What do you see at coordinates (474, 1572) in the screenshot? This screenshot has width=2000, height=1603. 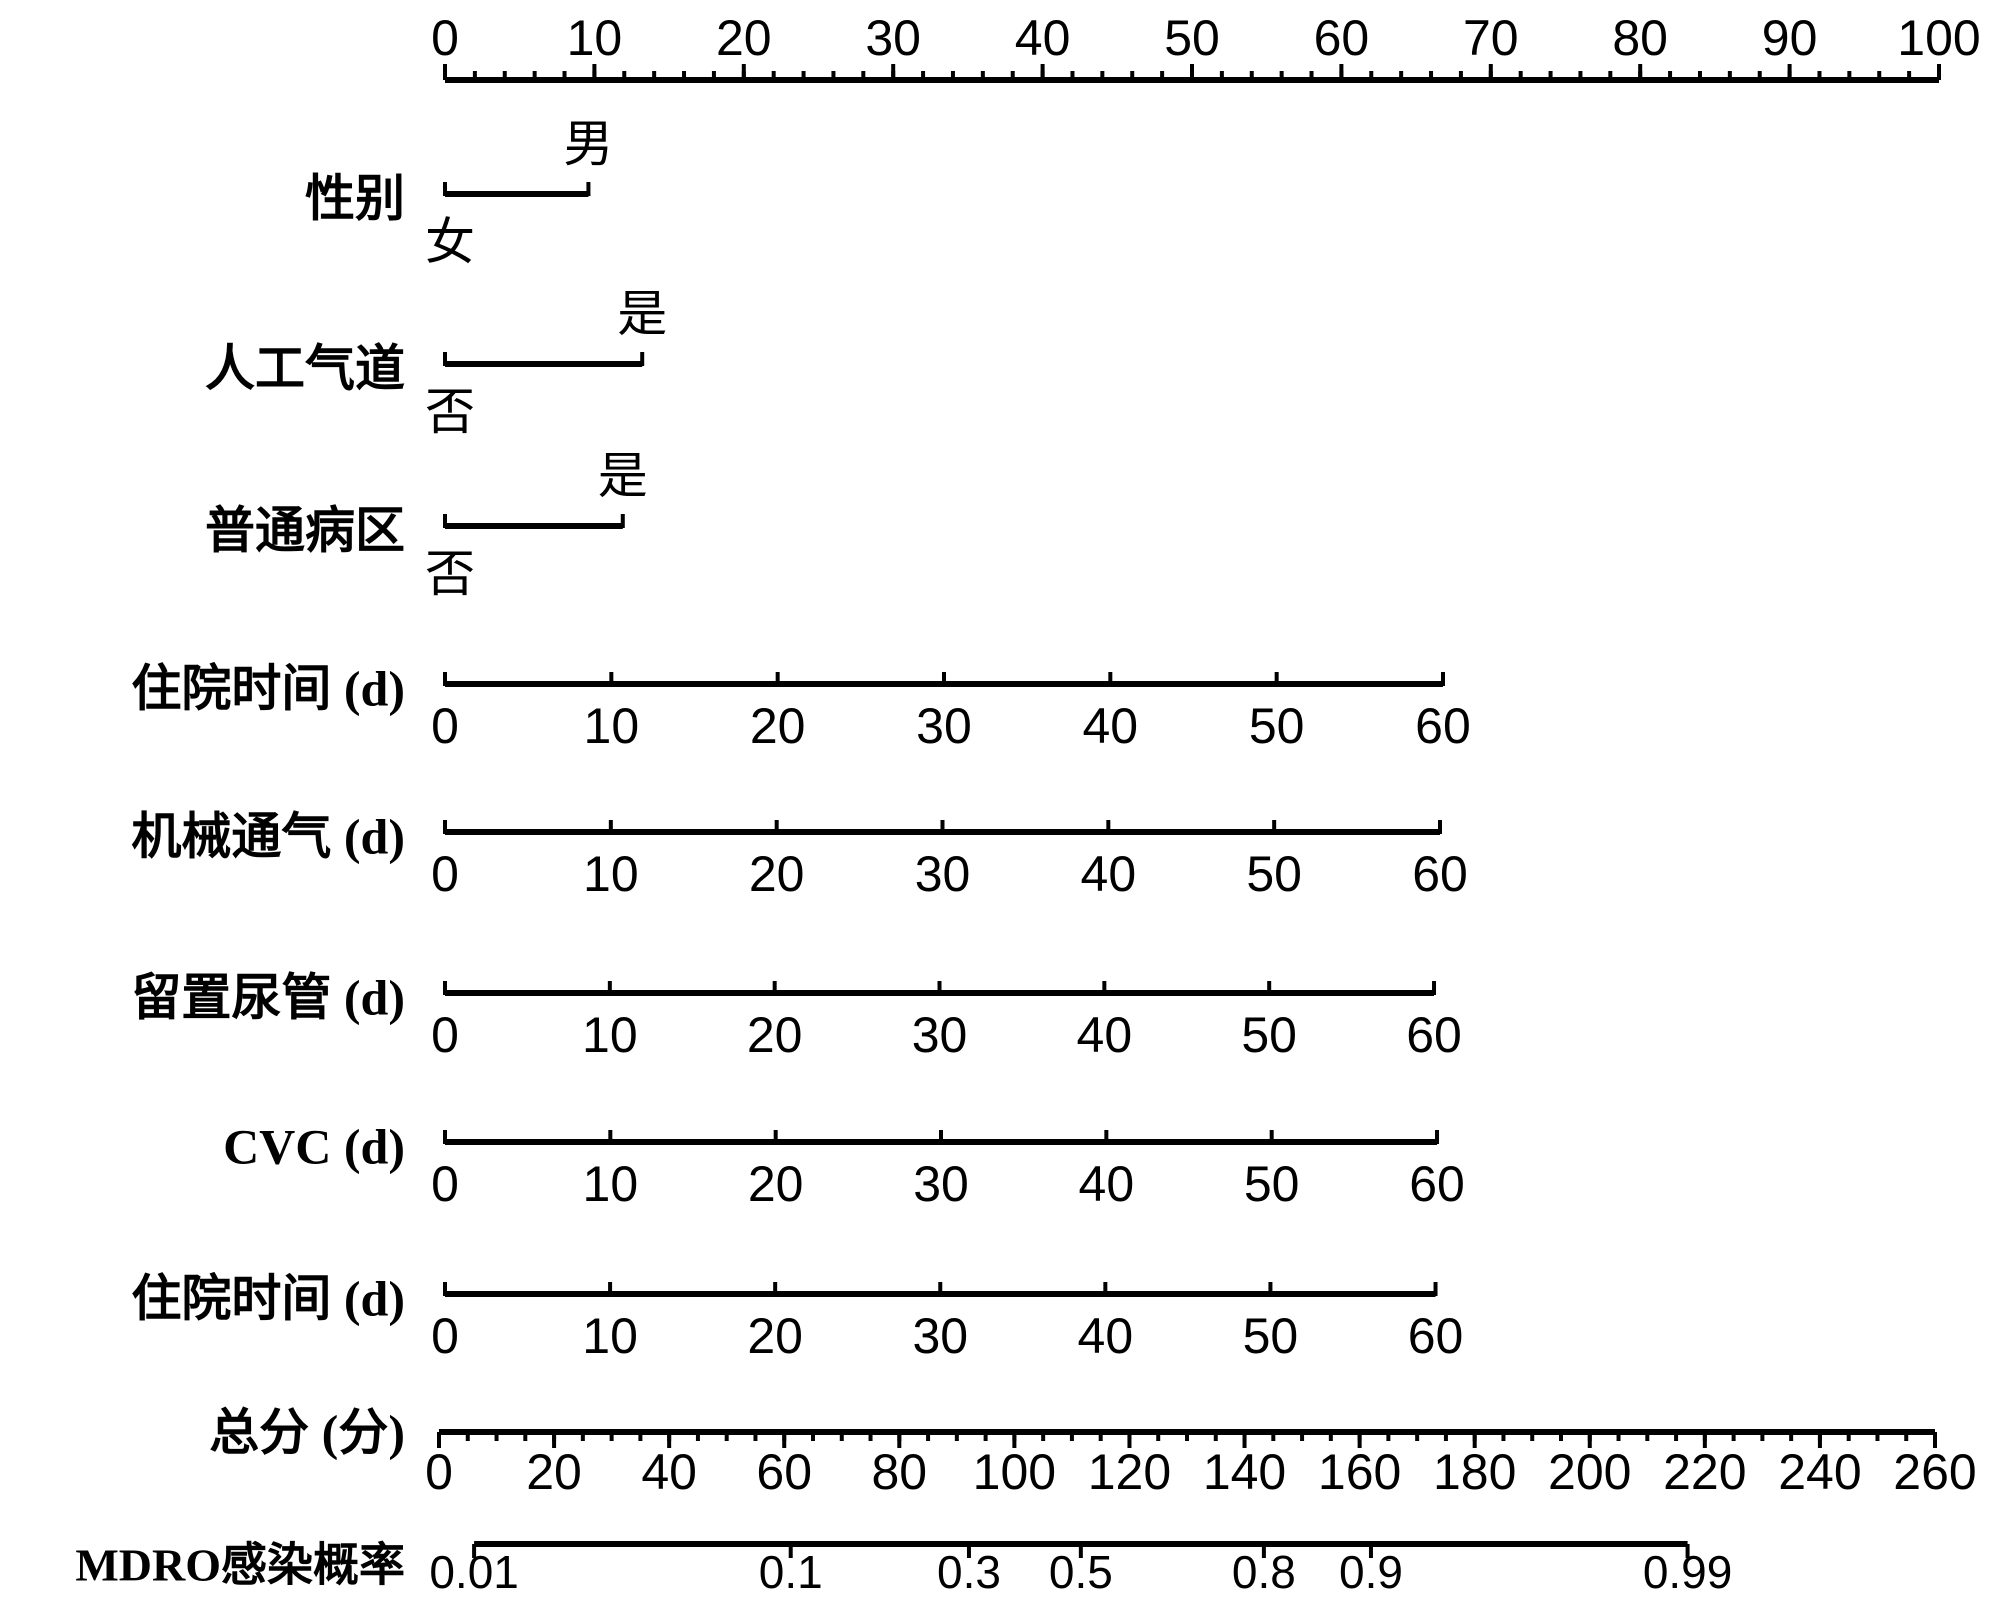 I see `tick-label: 0.01` at bounding box center [474, 1572].